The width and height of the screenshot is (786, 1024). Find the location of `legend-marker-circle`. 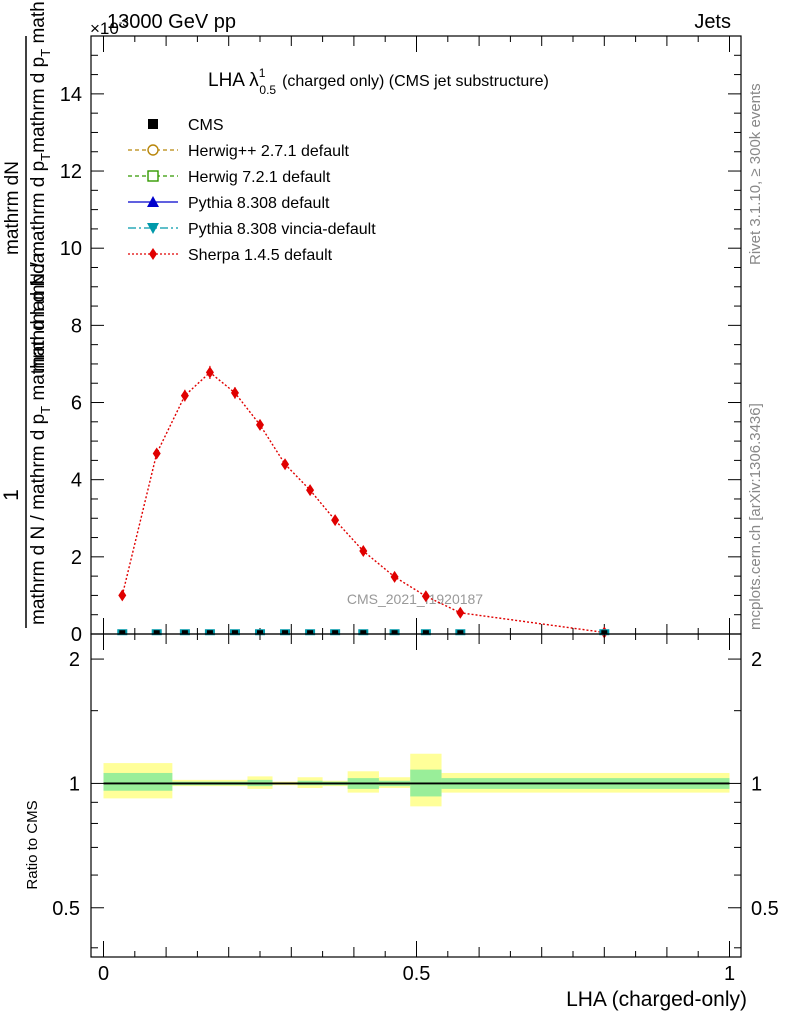

legend-marker-circle is located at coordinates (153, 150).